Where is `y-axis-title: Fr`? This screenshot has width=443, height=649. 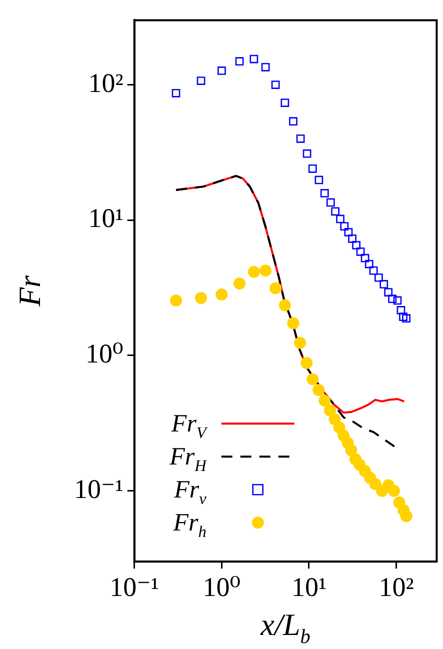 y-axis-title: Fr is located at coordinates (29, 291).